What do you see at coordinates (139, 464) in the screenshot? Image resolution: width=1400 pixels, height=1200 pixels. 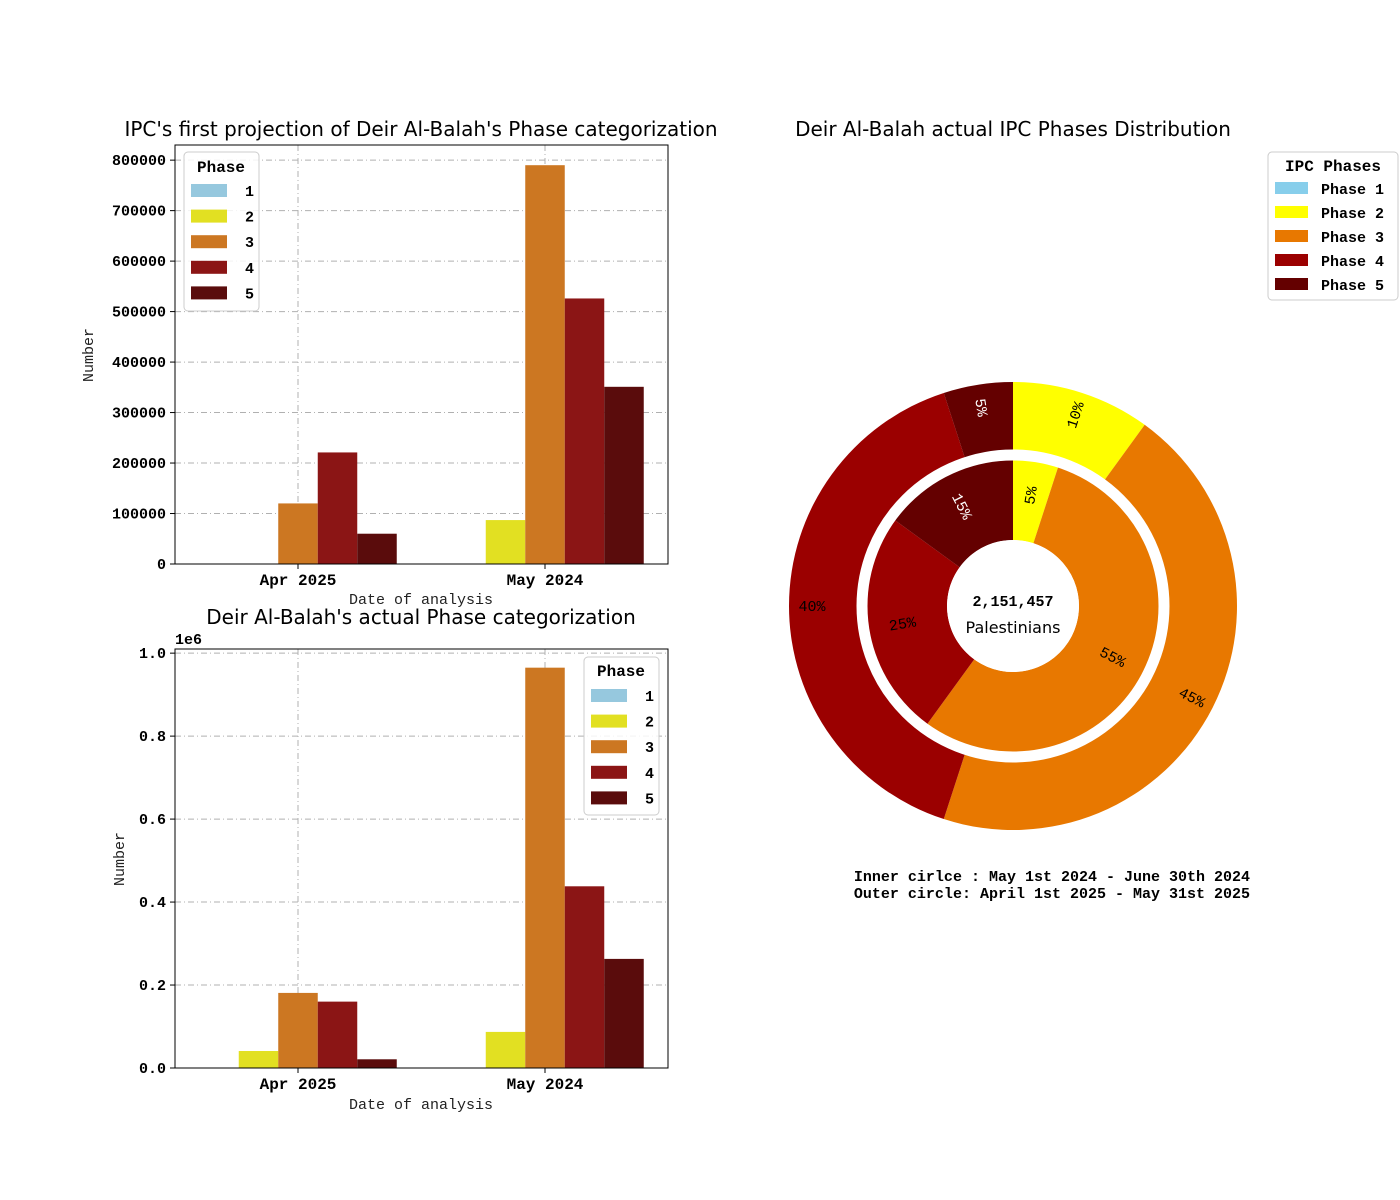 I see `bar1-y-tick-label: 200000` at bounding box center [139, 464].